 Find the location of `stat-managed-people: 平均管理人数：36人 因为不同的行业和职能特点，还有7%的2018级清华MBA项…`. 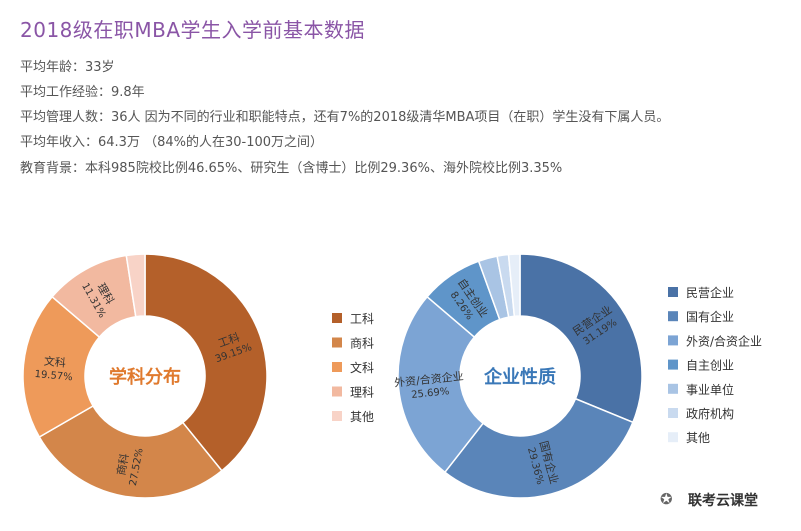

stat-managed-people: 平均管理人数：36人 因为不同的行业和职能特点，还有7%的2018级清华MBA项… is located at coordinates (345, 117).